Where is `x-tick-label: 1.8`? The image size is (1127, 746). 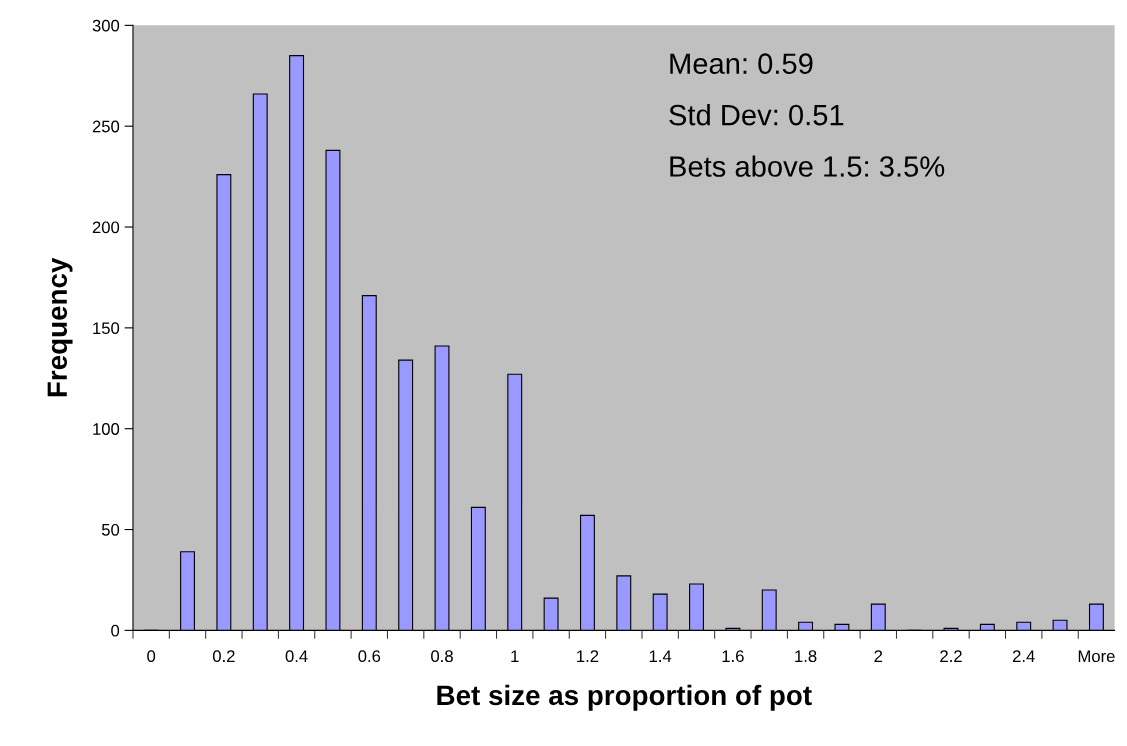
x-tick-label: 1.8 is located at coordinates (806, 656).